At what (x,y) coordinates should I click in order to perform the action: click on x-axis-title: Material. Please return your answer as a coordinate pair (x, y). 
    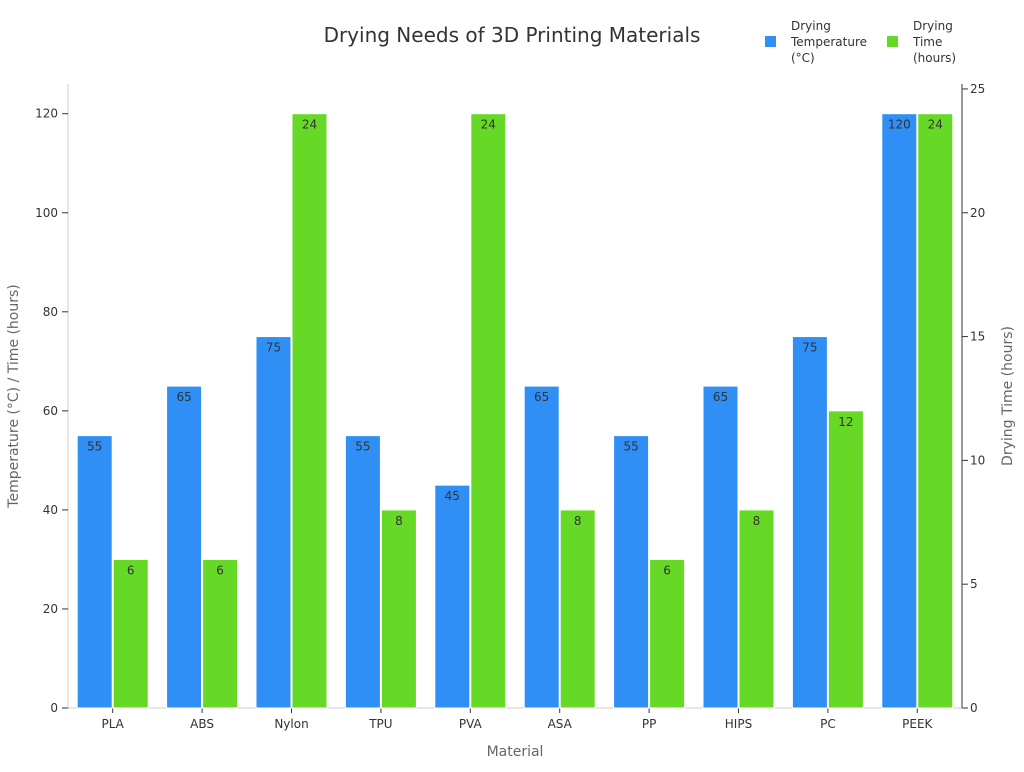
    Looking at the image, I should click on (515, 752).